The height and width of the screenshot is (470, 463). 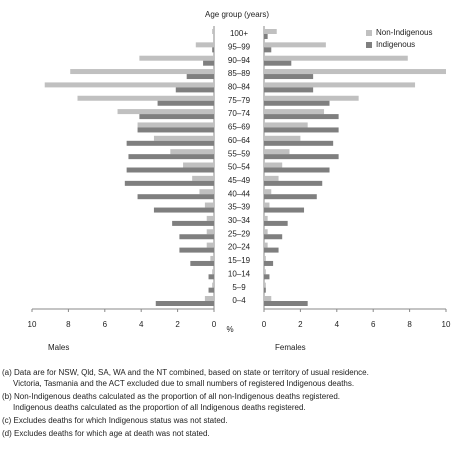 What do you see at coordinates (58, 347) in the screenshot?
I see `panel-label: Males` at bounding box center [58, 347].